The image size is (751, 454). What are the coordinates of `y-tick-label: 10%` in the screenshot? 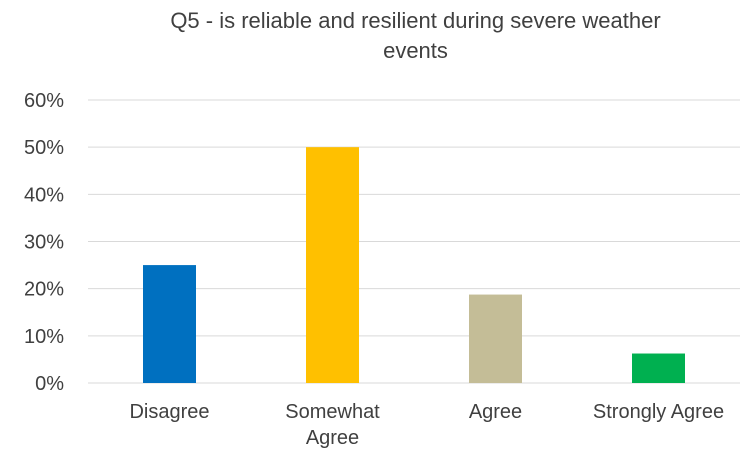 It's located at (44, 337).